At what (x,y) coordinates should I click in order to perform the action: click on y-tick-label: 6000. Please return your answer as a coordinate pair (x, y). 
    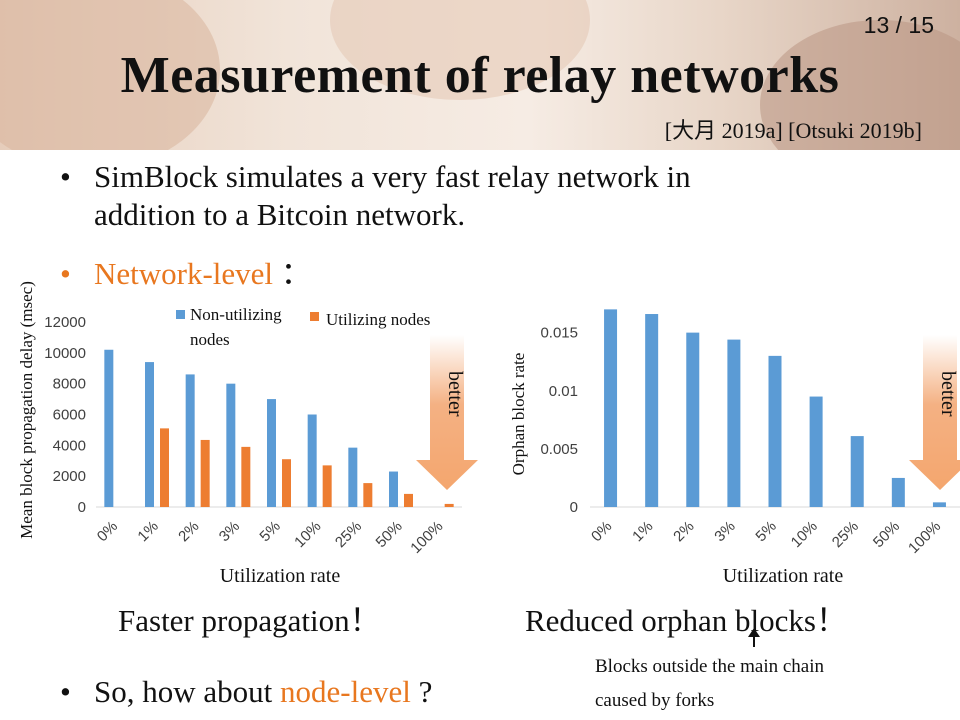
    Looking at the image, I should click on (69, 415).